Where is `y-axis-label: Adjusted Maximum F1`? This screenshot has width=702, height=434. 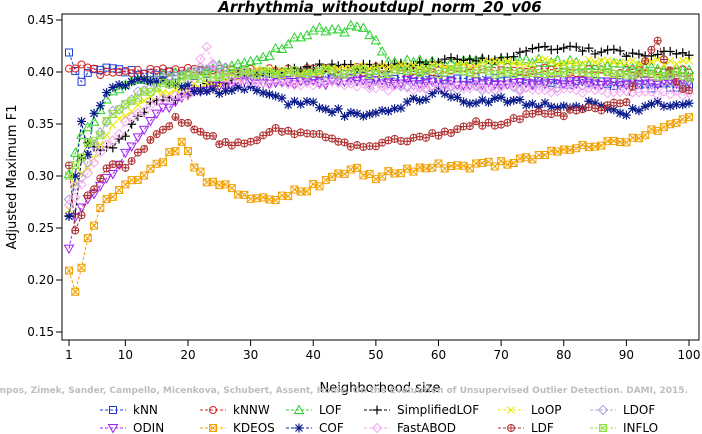
y-axis-label: Adjusted Maximum F1 is located at coordinates (12, 177).